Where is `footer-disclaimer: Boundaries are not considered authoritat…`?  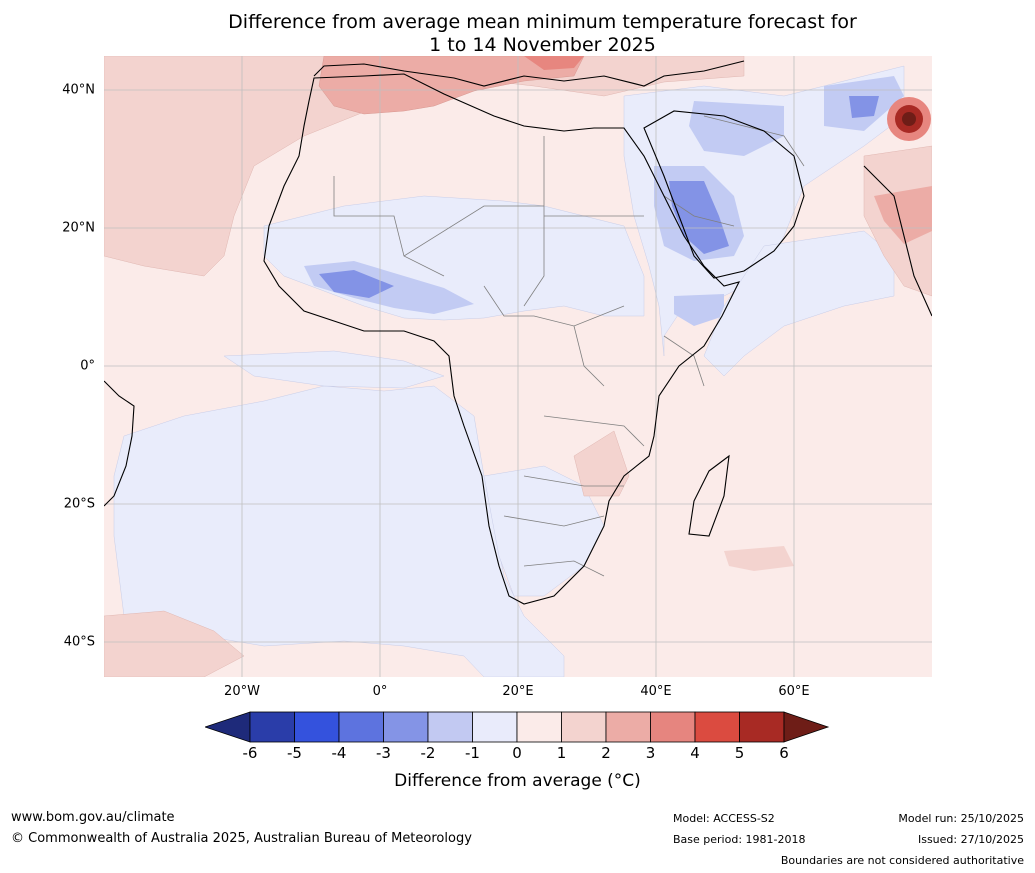
footer-disclaimer: Boundaries are not considered authoritat… is located at coordinates (902, 860).